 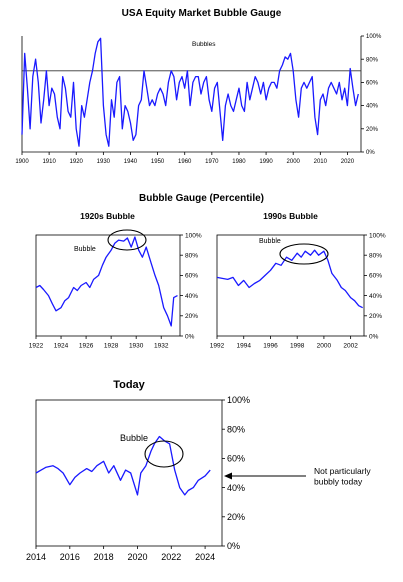 I want to click on main-annotation-label: Bubbles, so click(x=204, y=44).